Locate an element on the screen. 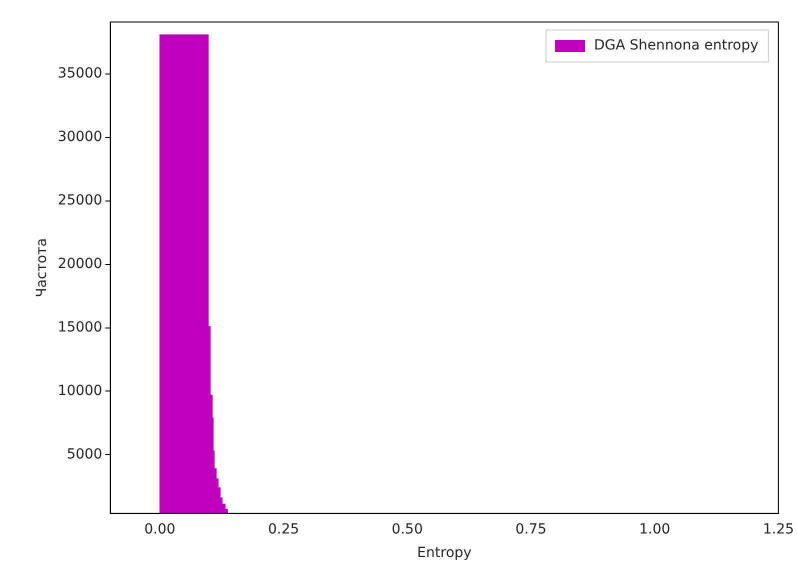  x-axis-title: Entropy is located at coordinates (444, 553).